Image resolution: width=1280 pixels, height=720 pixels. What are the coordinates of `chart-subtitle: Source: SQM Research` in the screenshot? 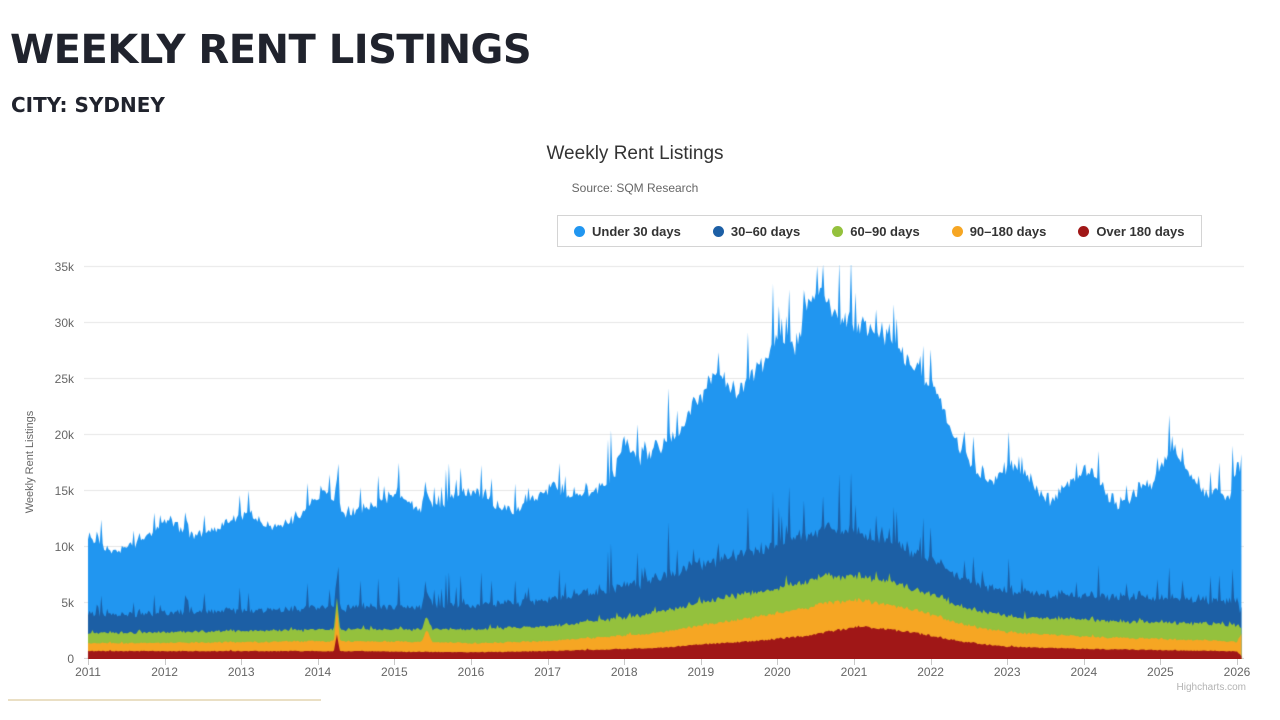 It's located at (635, 188).